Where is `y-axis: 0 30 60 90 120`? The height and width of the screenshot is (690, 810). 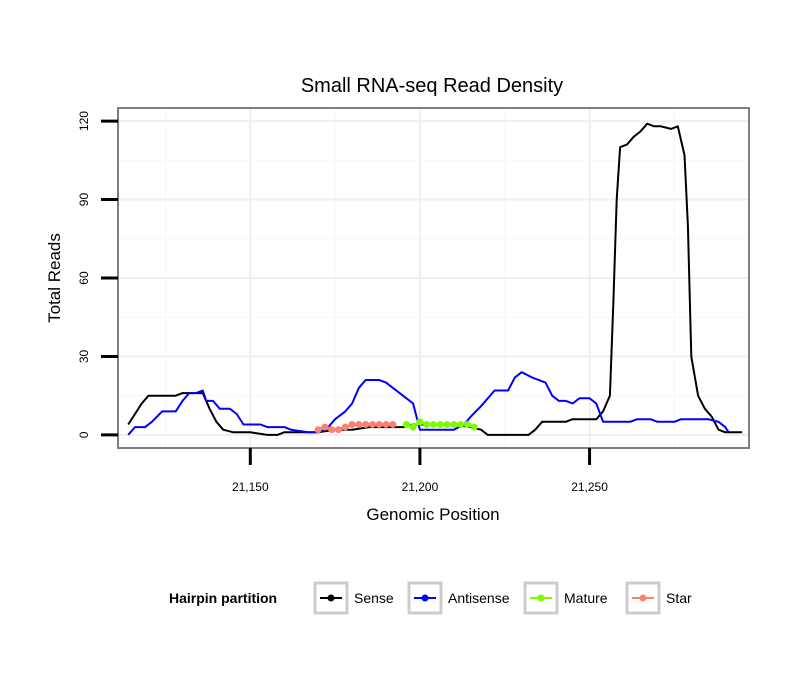 y-axis: 0 30 60 90 120 is located at coordinates (97, 274).